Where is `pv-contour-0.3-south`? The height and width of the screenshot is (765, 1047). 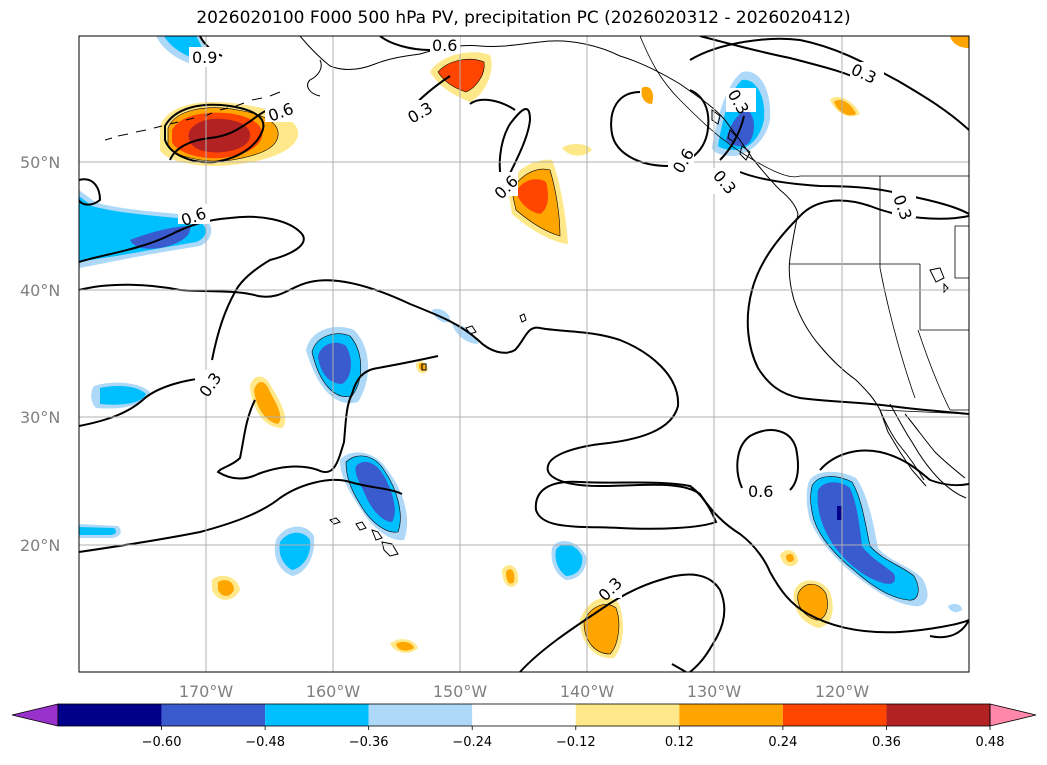
pv-contour-0.3-south is located at coordinates (241, 515).